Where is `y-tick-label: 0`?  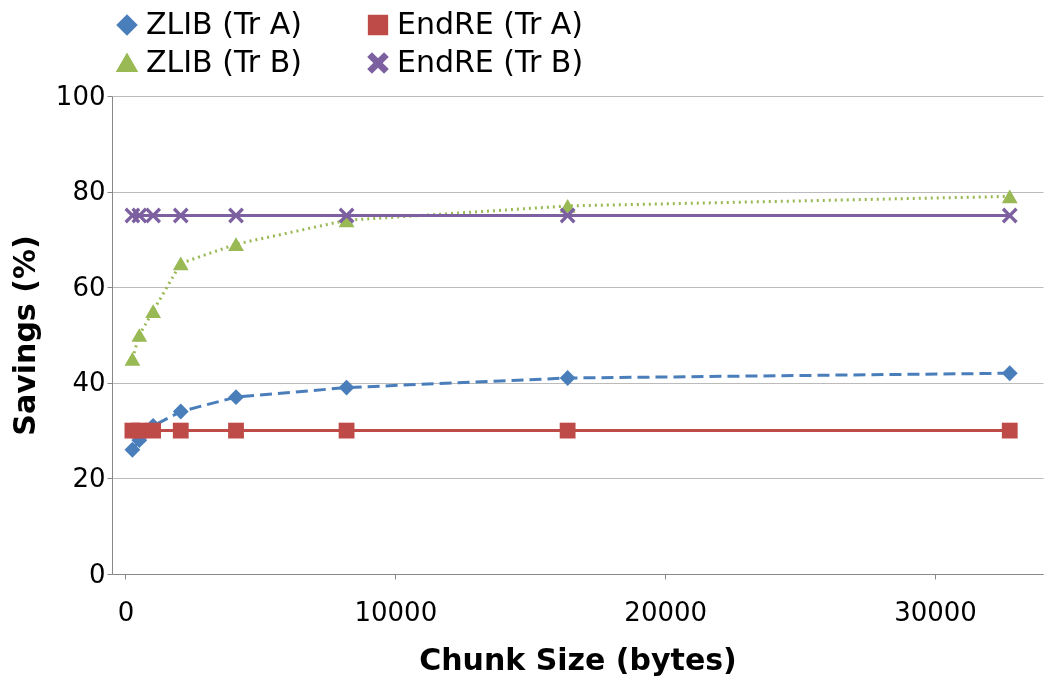 y-tick-label: 0 is located at coordinates (97, 573).